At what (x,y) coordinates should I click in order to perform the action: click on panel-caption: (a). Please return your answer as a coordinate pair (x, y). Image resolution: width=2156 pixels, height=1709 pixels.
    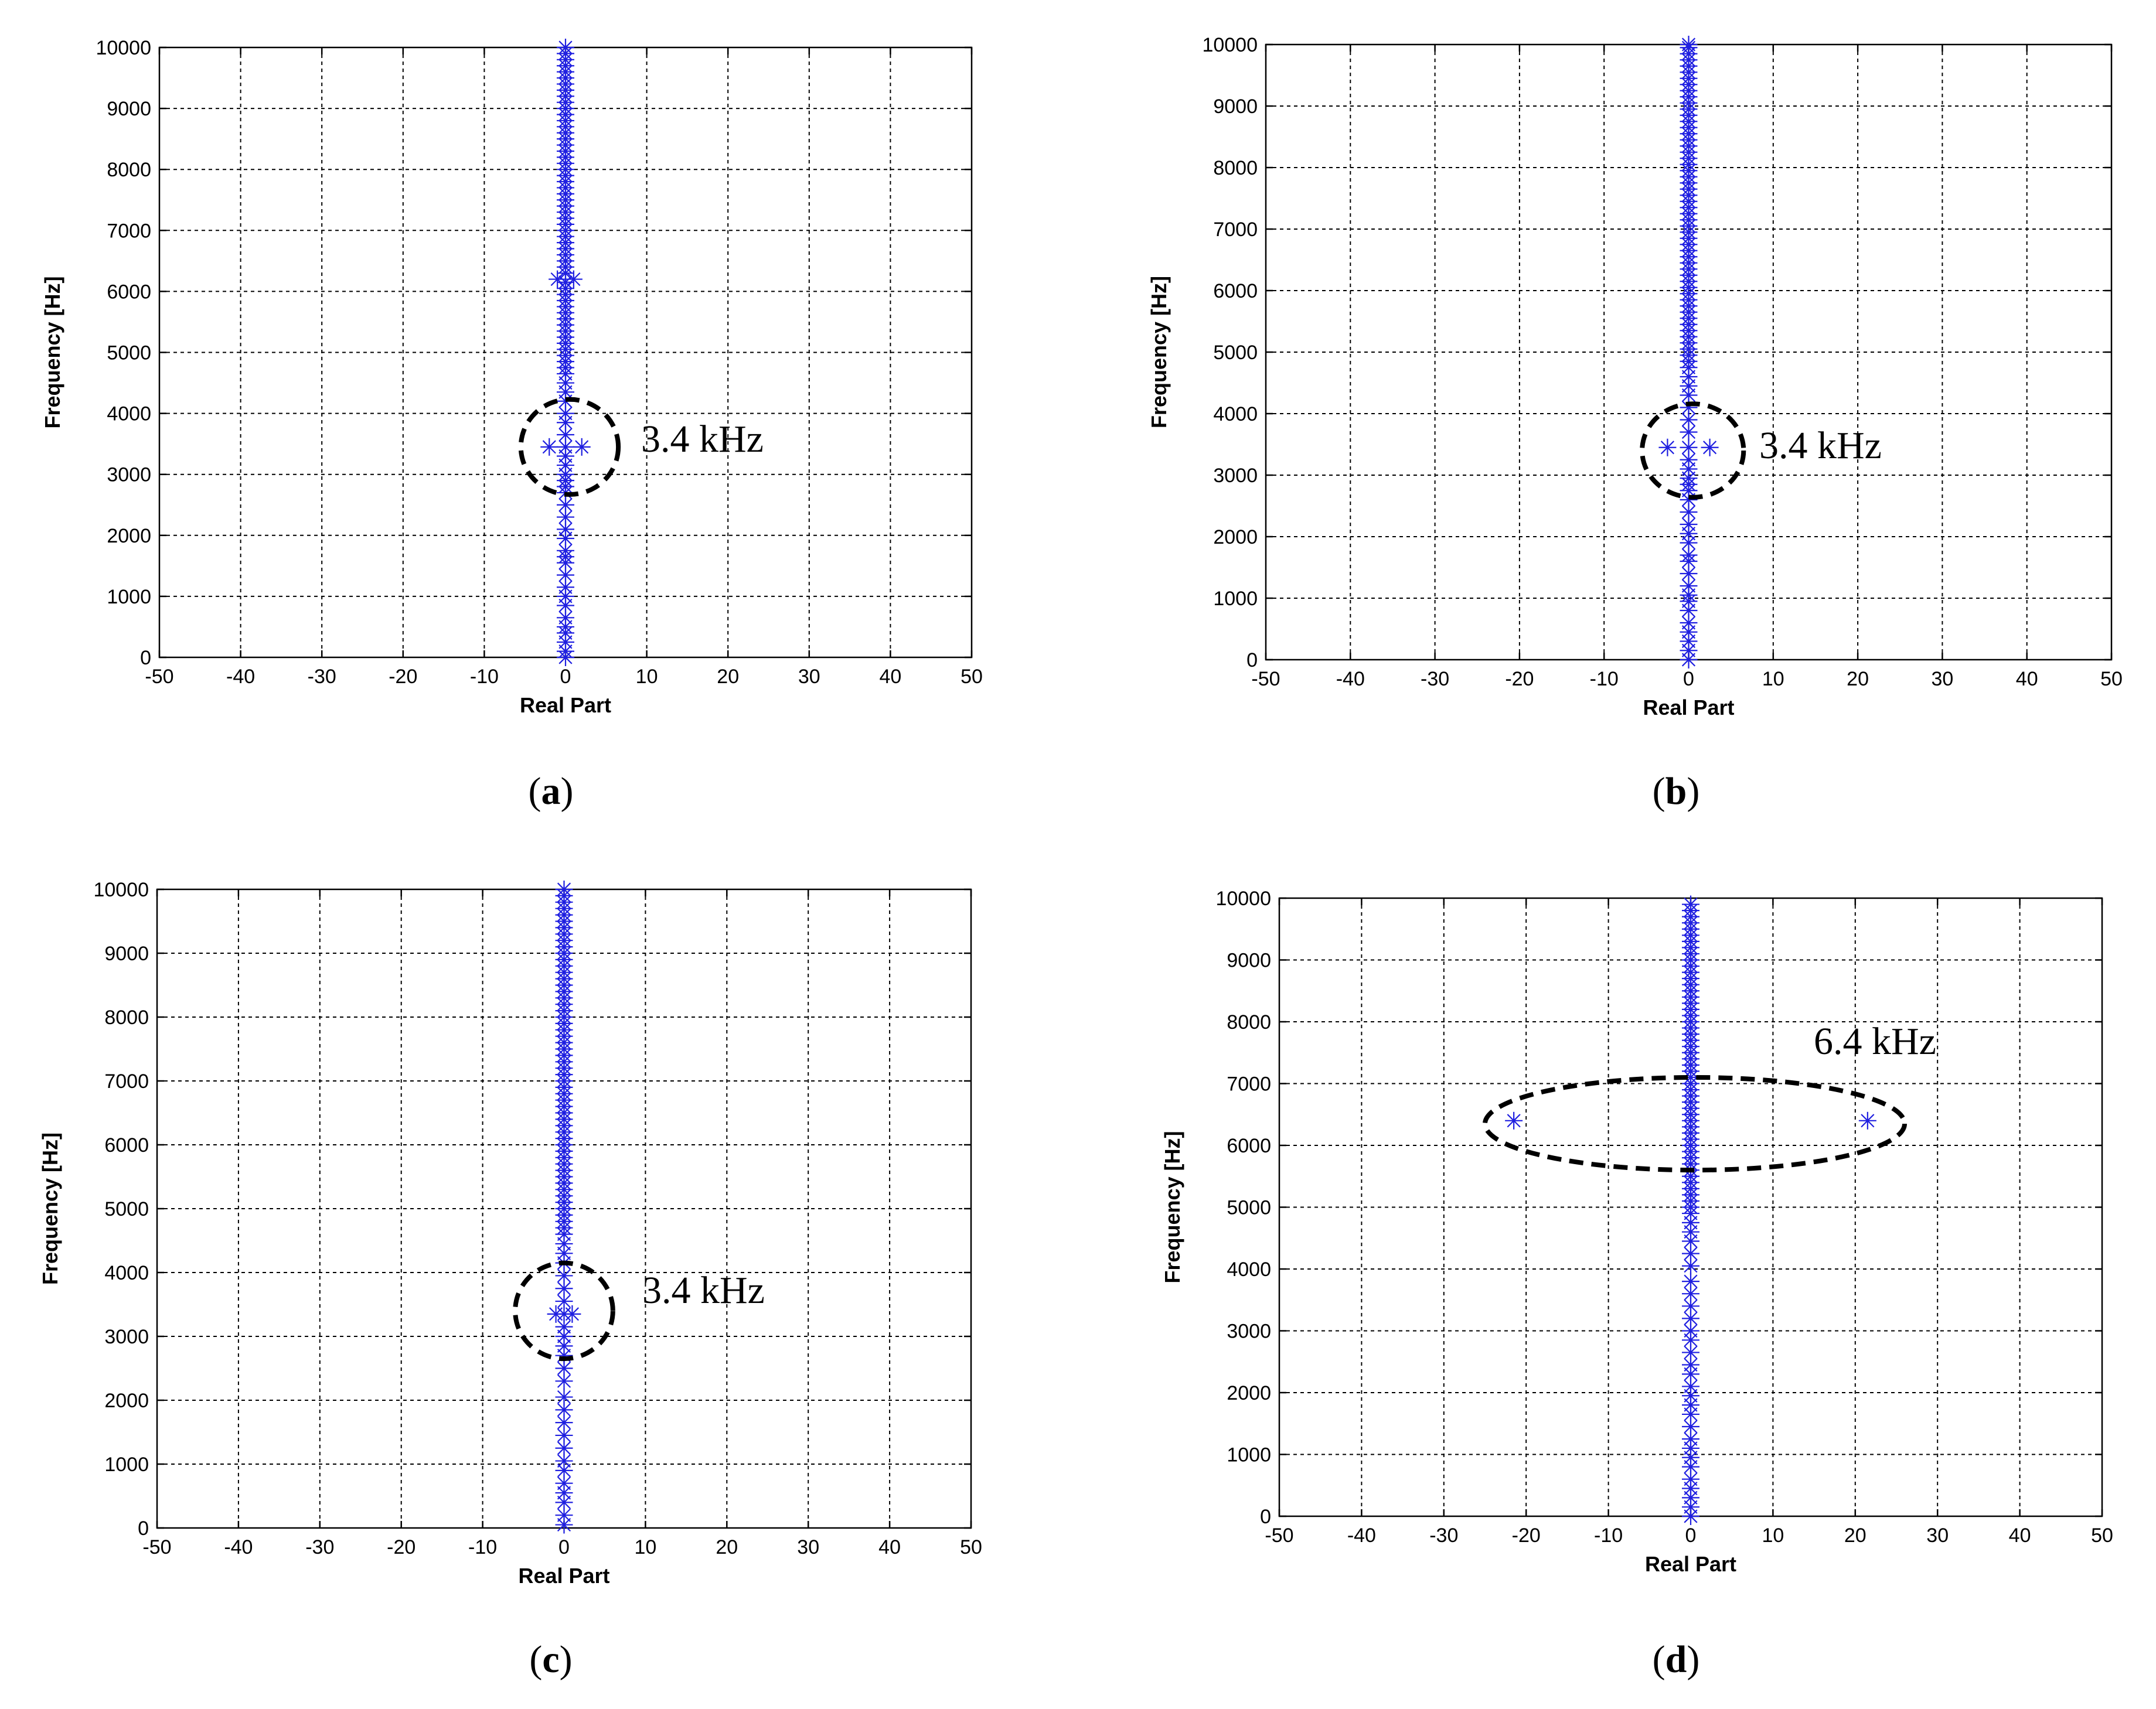
    Looking at the image, I should click on (551, 791).